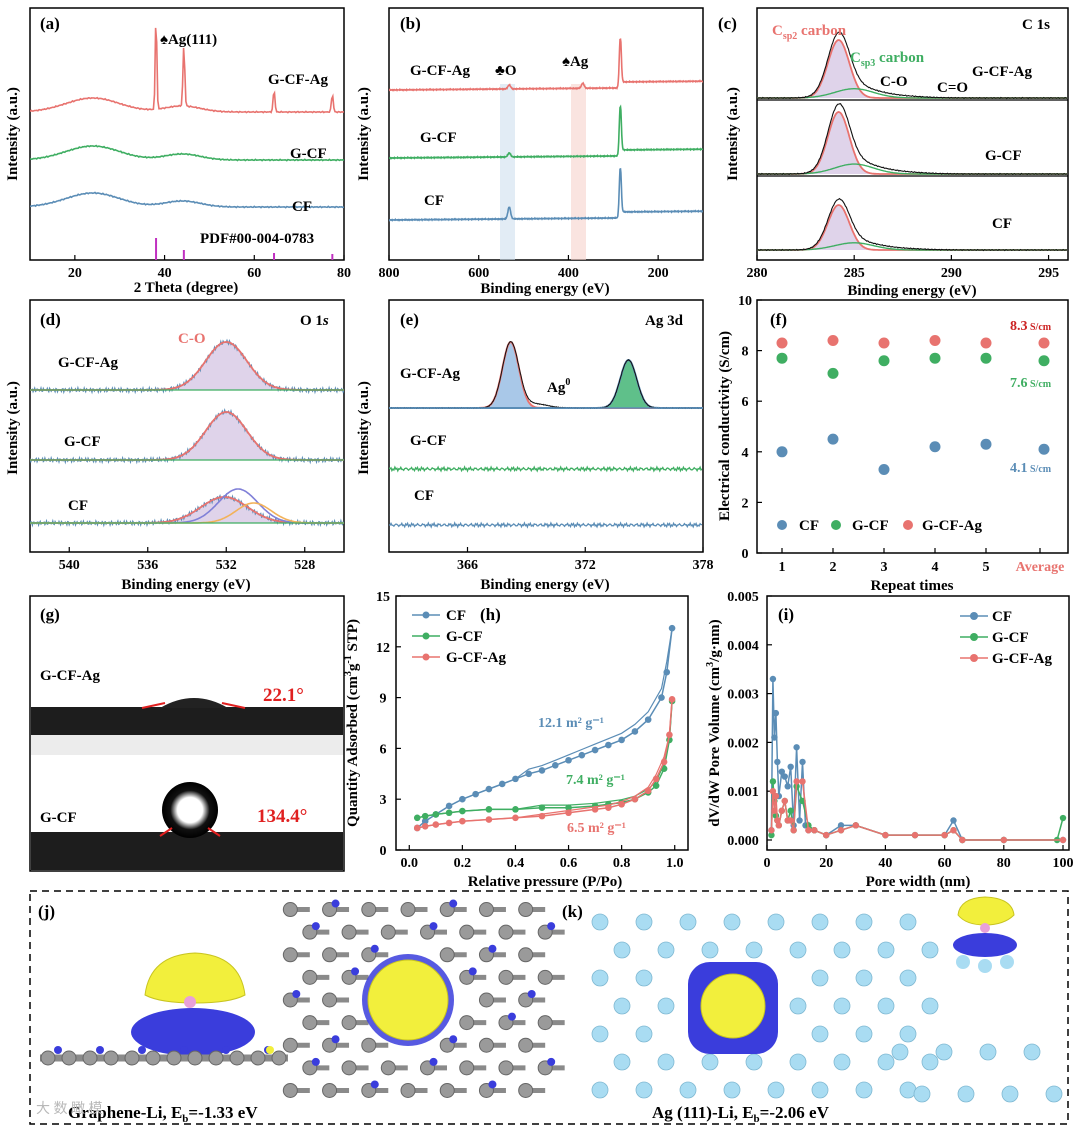 Image resolution: width=1080 pixels, height=1129 pixels. I want to click on j-caption: Graphene-Li, Eb=-1.33 eV, so click(163, 1114).